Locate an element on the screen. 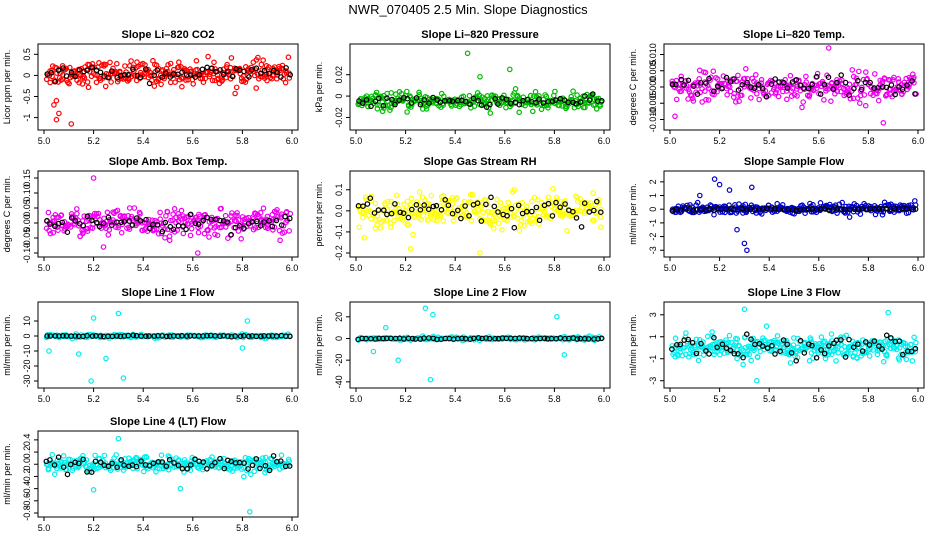  y-tick-label: 0.4 is located at coordinates (27, 440).